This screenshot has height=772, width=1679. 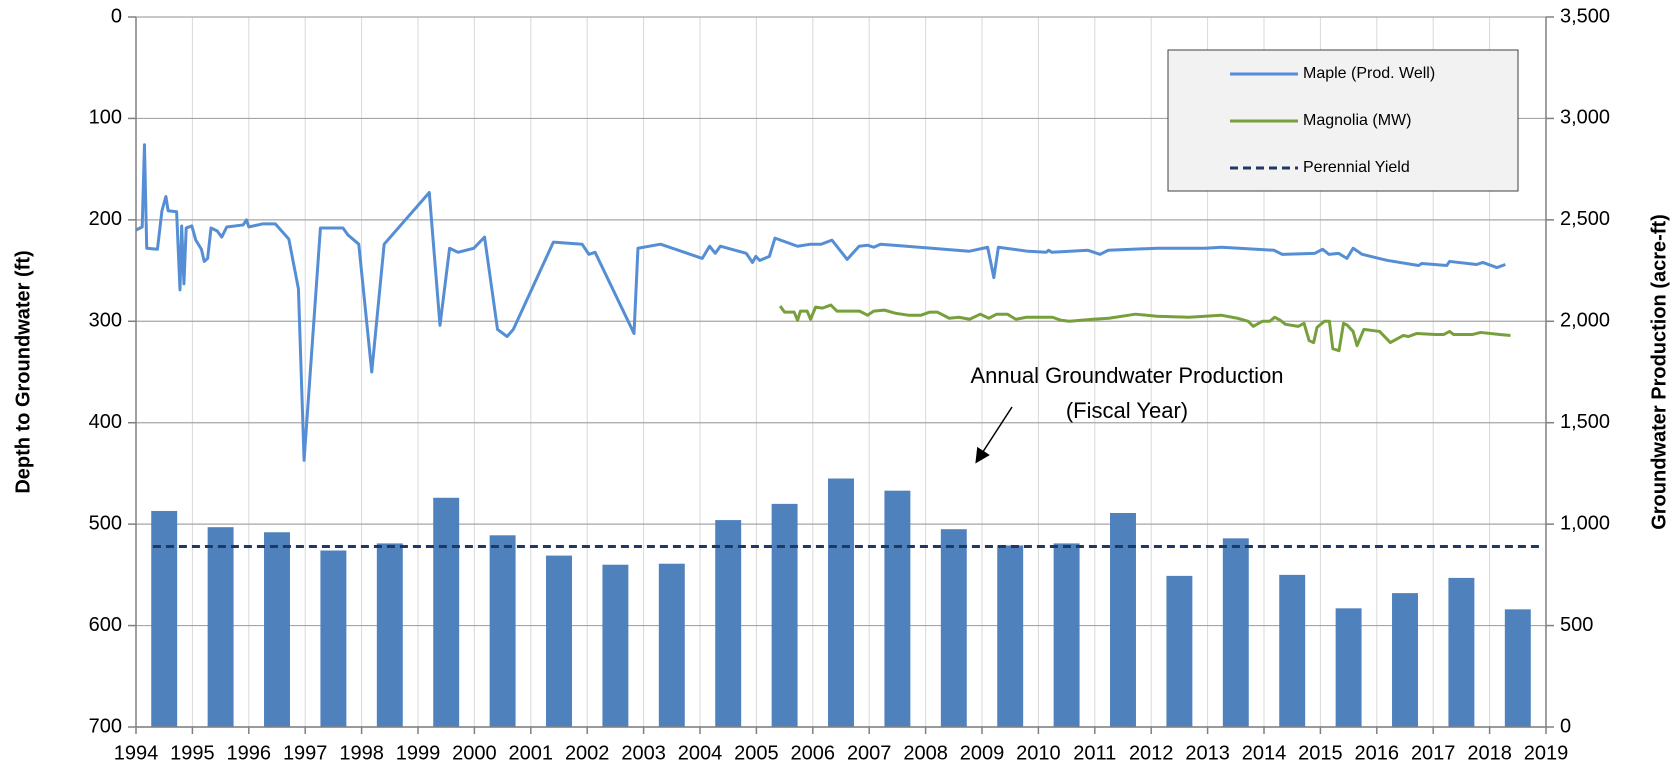 I want to click on annotation-arrow, so click(x=994, y=435).